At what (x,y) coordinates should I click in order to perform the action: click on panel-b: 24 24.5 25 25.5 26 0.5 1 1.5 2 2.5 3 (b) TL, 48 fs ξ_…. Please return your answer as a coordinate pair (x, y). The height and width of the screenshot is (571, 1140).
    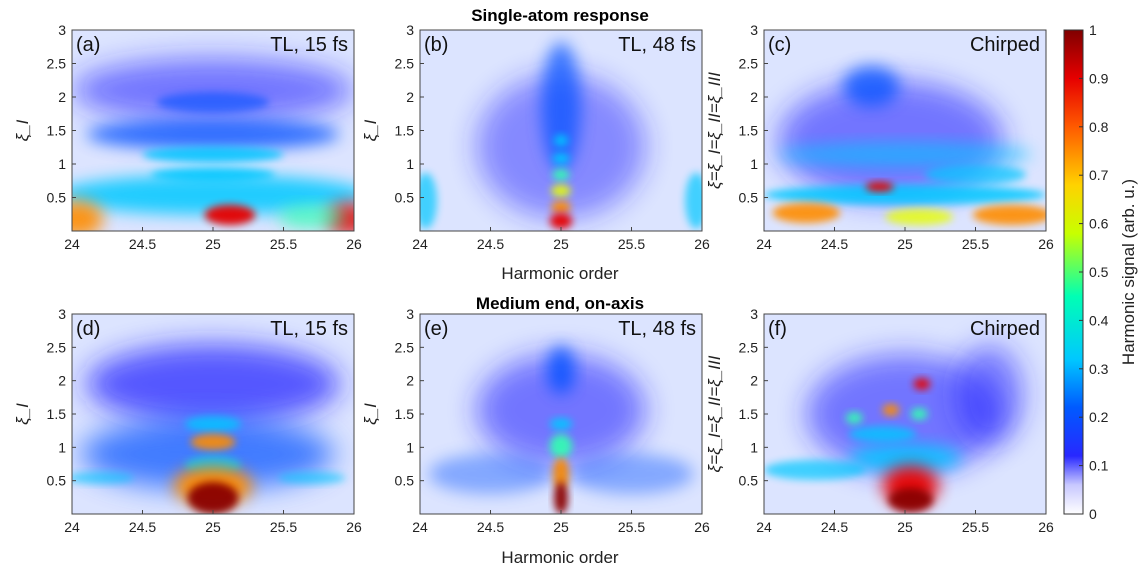
    Looking at the image, I should click on (535, 137).